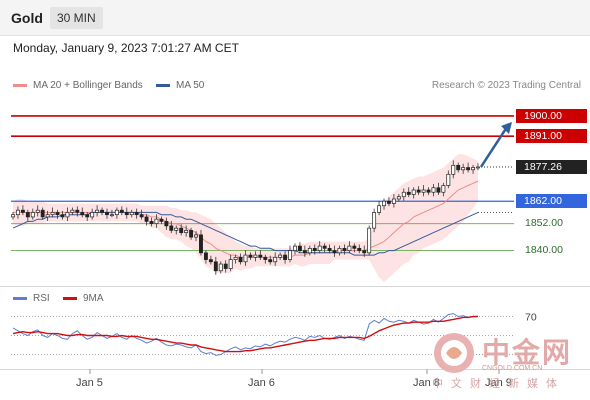 The image size is (590, 400). What do you see at coordinates (551, 115) in the screenshot?
I see `level-badge: 1900.00` at bounding box center [551, 115].